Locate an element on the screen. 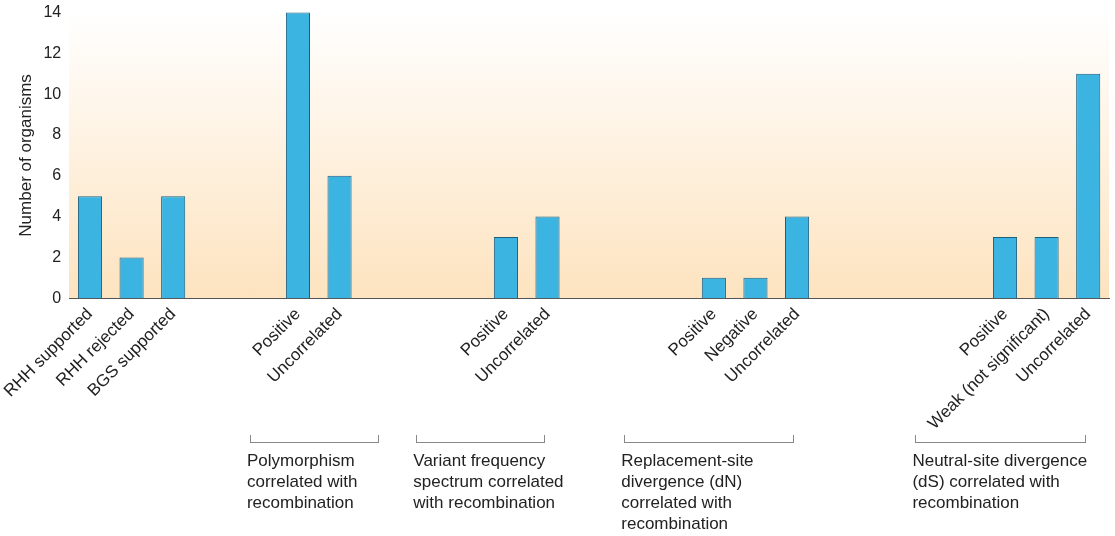  y-tick-label: 12 is located at coordinates (52, 52).